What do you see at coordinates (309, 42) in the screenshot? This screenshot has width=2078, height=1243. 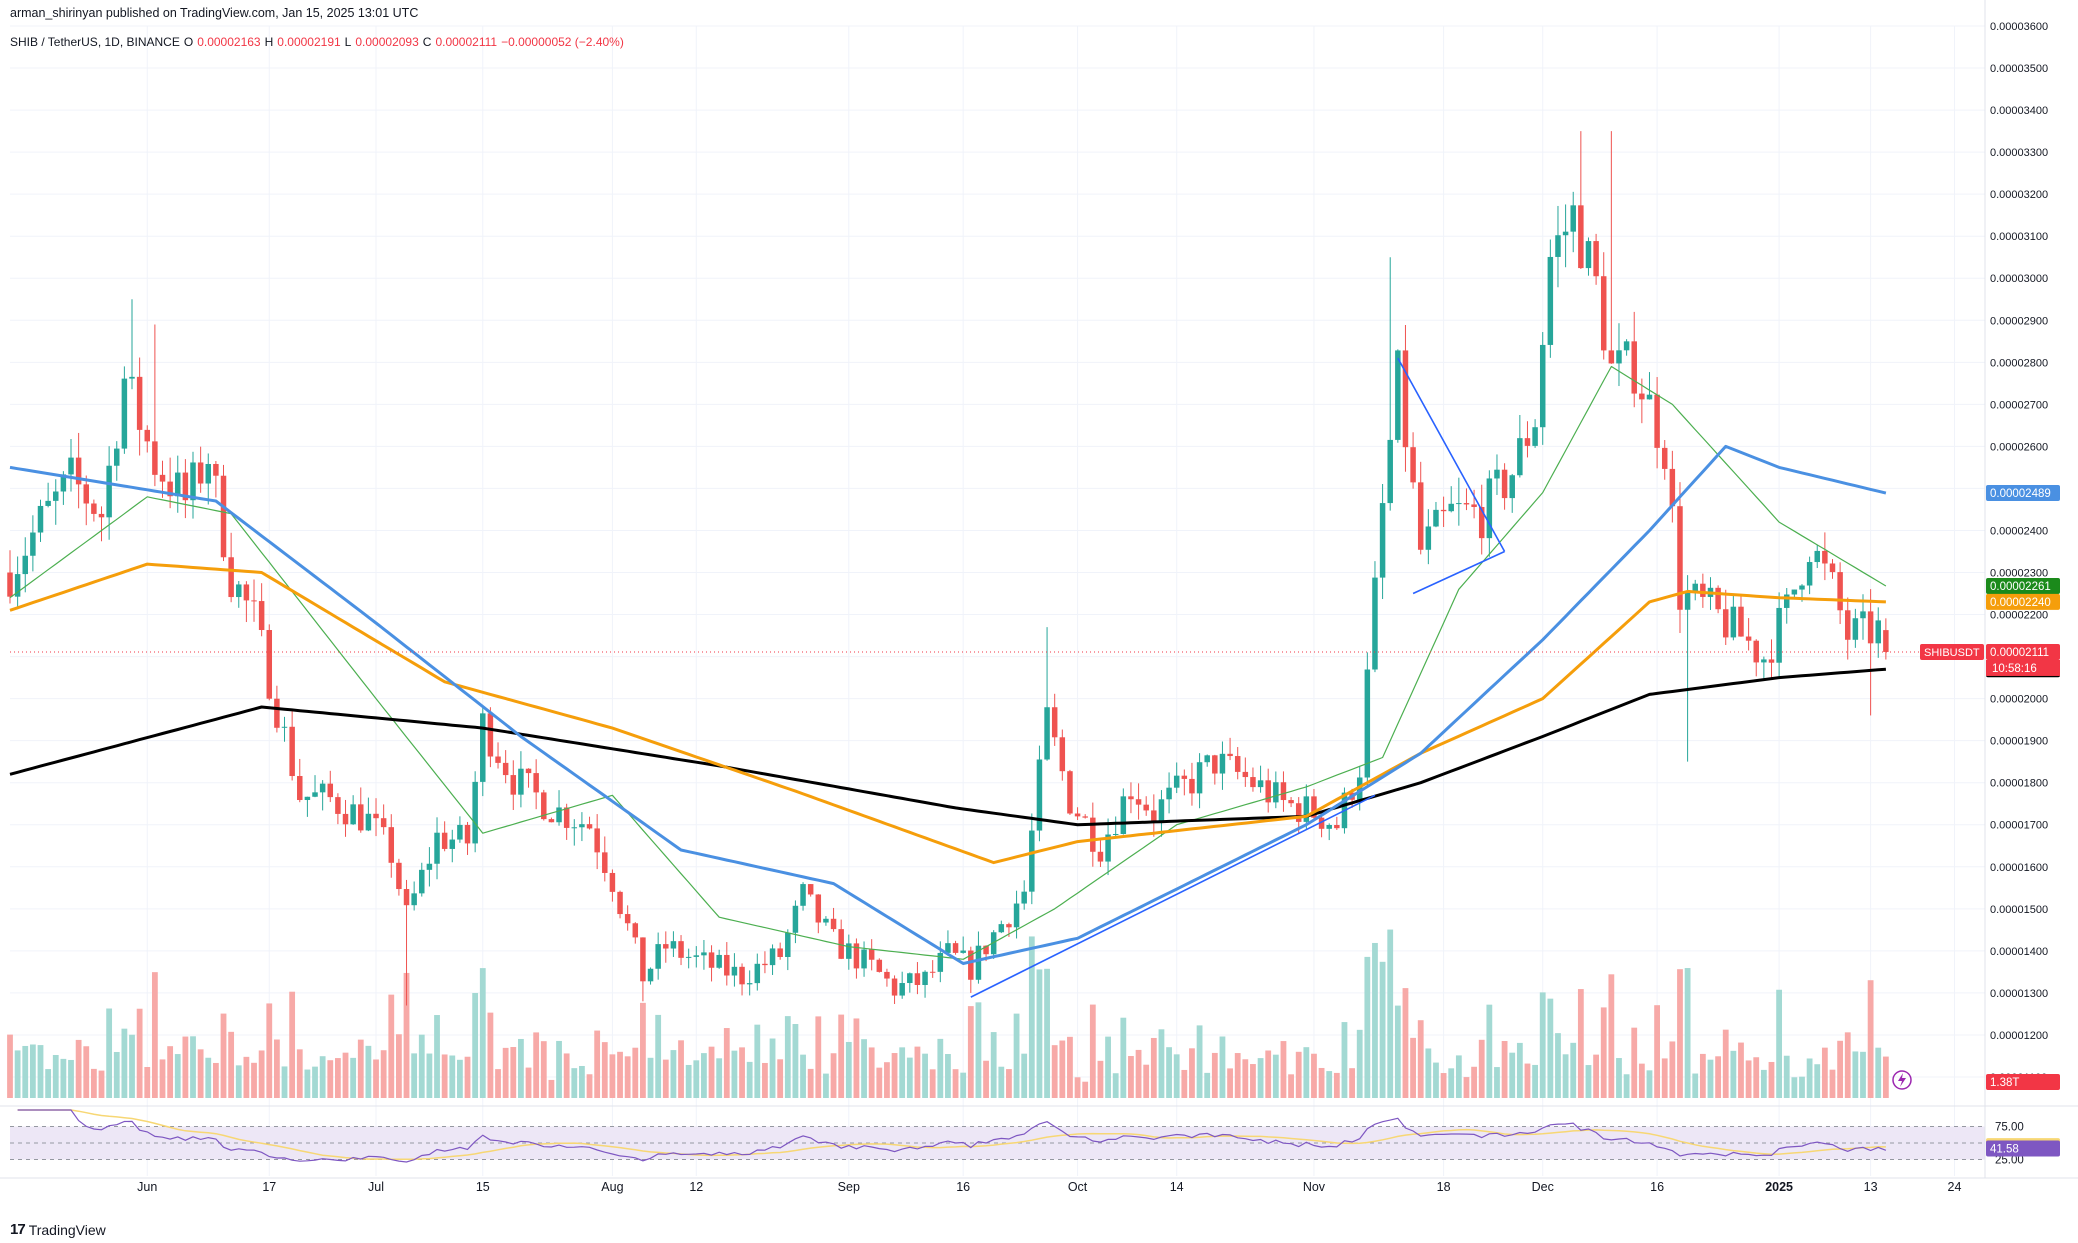 I see `high-value: 0.00002191` at bounding box center [309, 42].